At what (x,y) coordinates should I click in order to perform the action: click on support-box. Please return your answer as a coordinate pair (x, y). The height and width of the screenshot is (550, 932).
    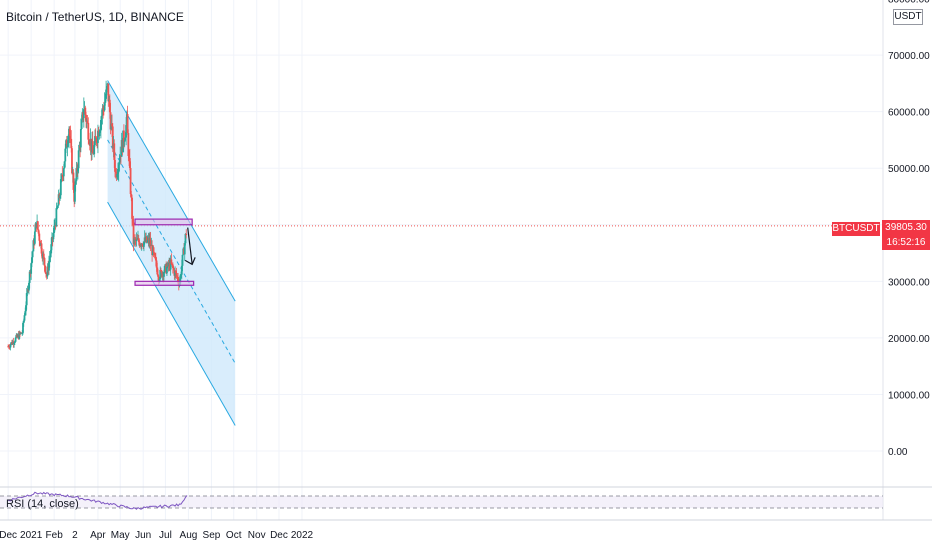
    Looking at the image, I should click on (164, 283).